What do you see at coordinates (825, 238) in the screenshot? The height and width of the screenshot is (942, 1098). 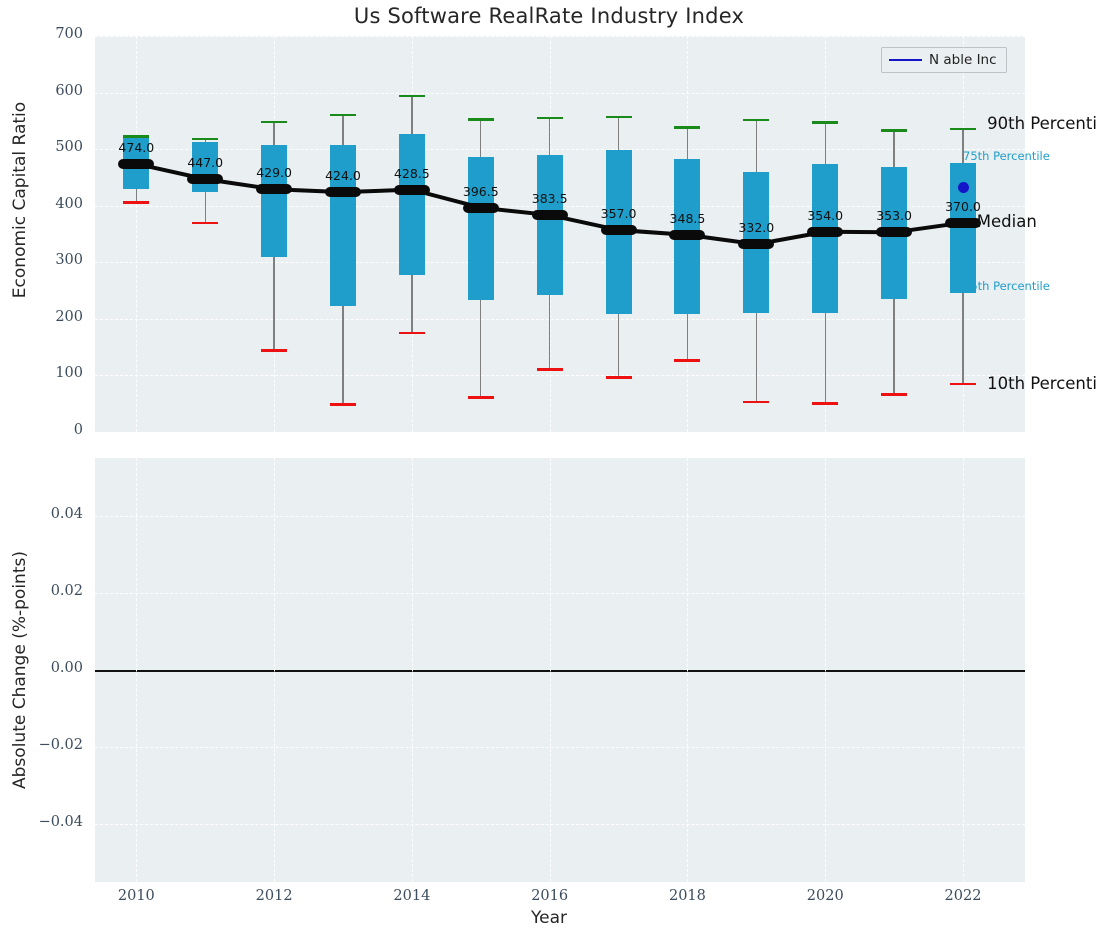 I see `box-2020` at bounding box center [825, 238].